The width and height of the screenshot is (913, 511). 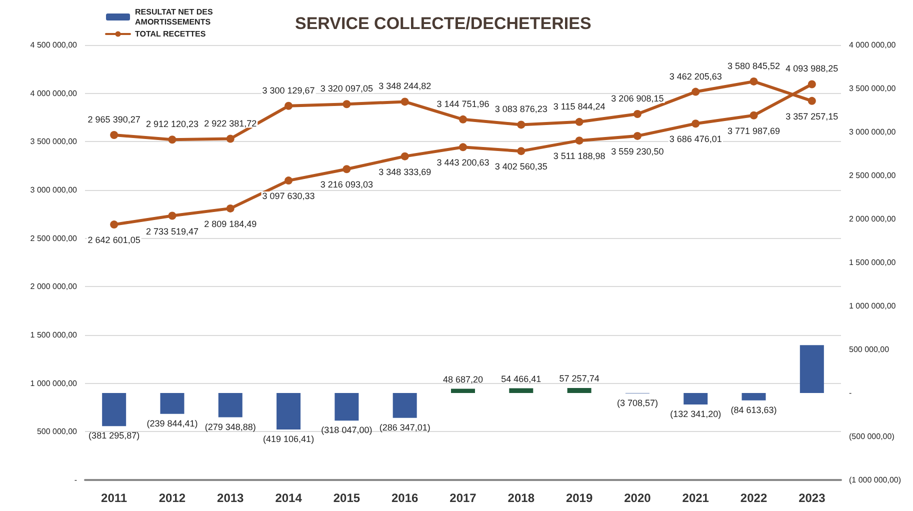 What do you see at coordinates (230, 123) in the screenshot?
I see `data-label: 2 922 381,72` at bounding box center [230, 123].